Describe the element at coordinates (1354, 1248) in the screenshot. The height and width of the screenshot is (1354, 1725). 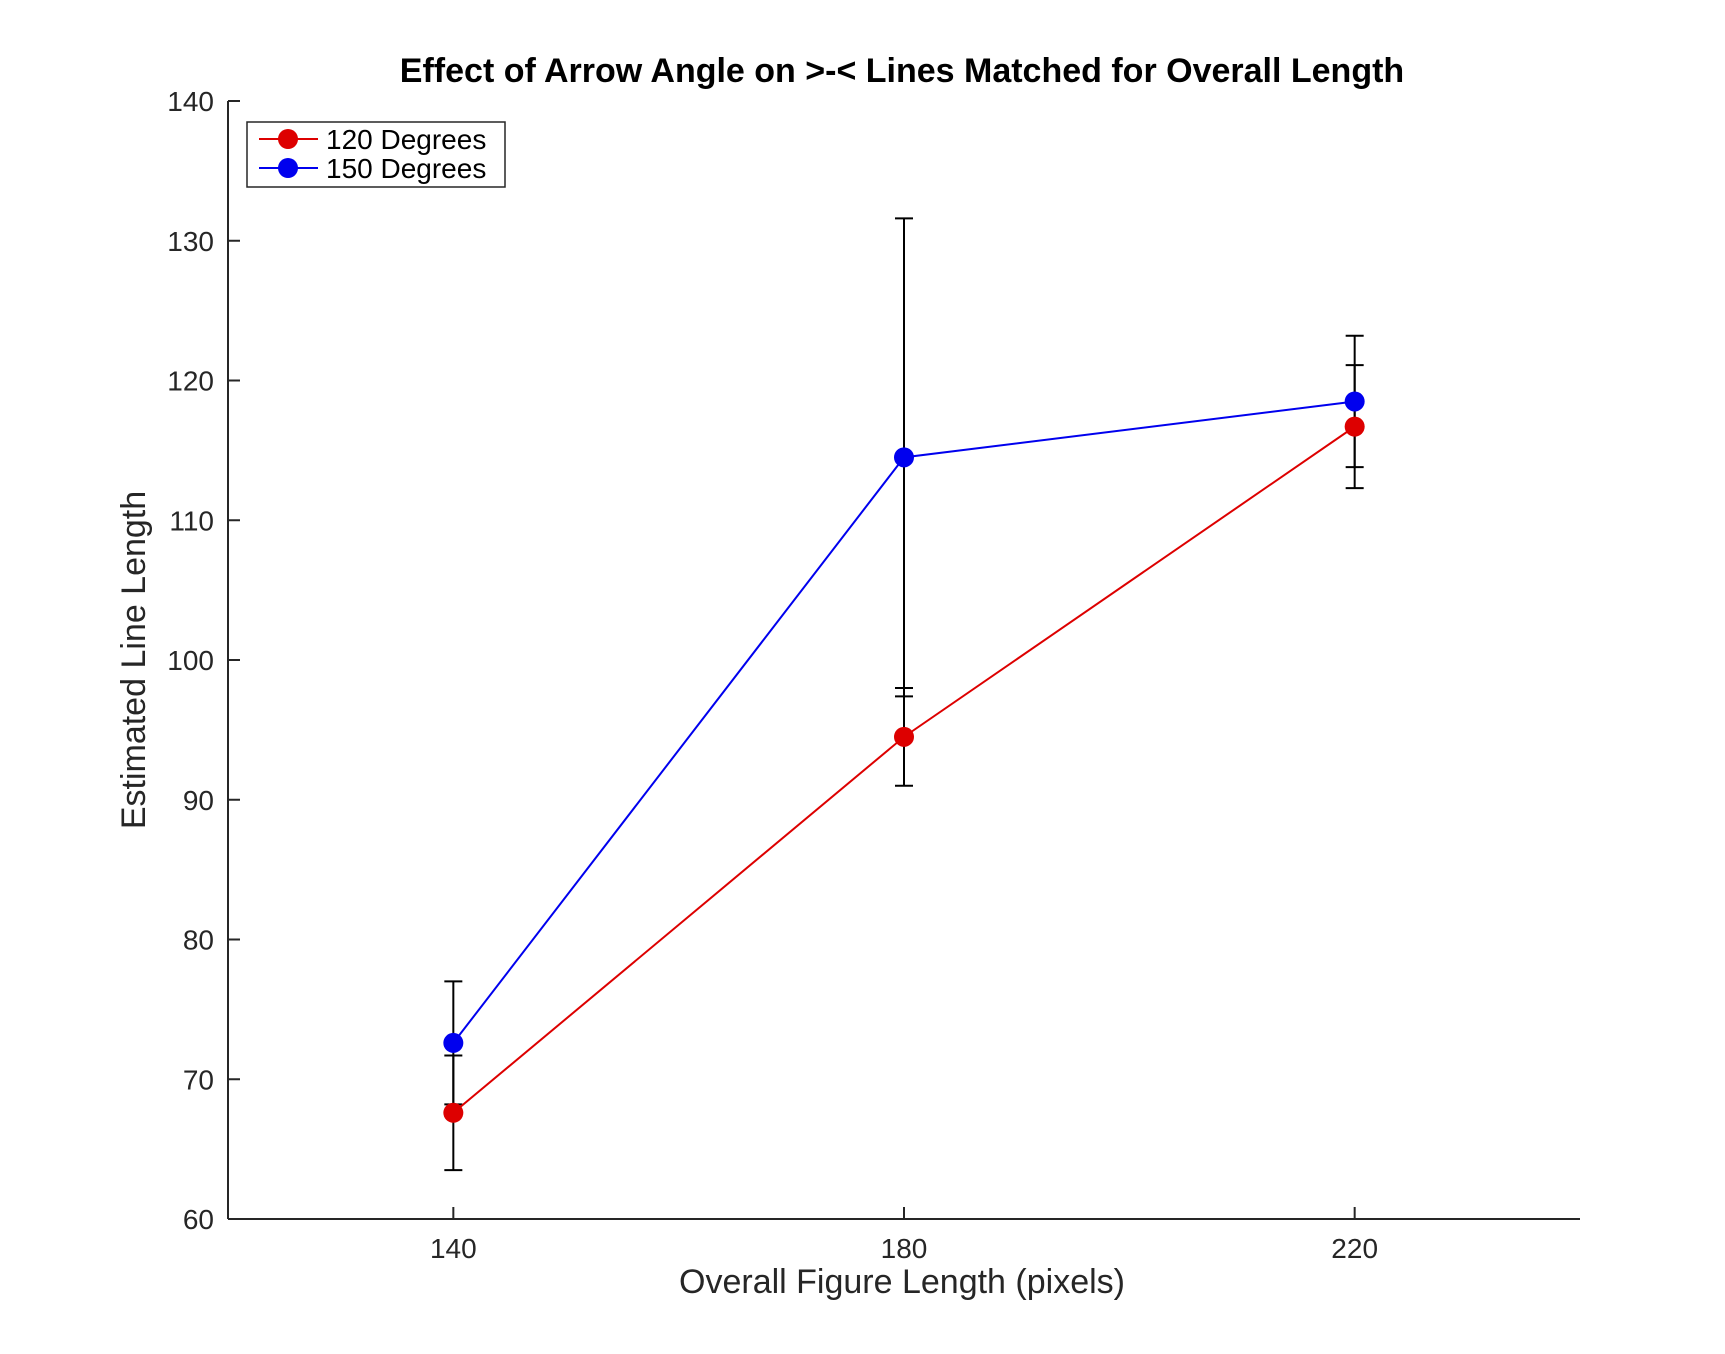
I see `x-tick-label: 220` at that location.